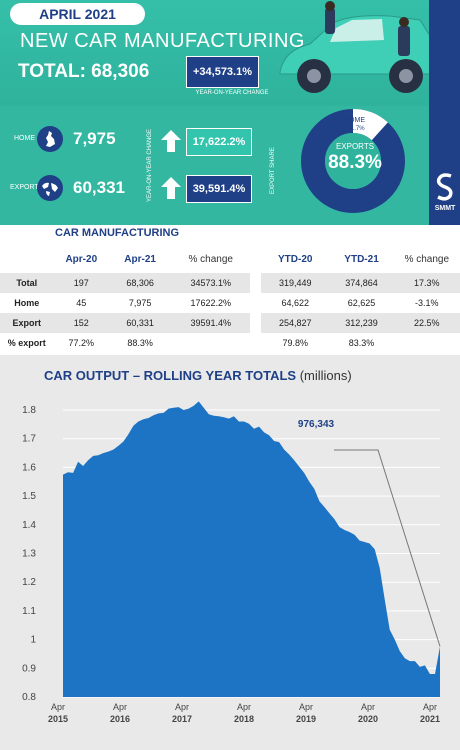 The height and width of the screenshot is (750, 460). I want to click on month-badge: APRIL 2021, so click(77, 14).